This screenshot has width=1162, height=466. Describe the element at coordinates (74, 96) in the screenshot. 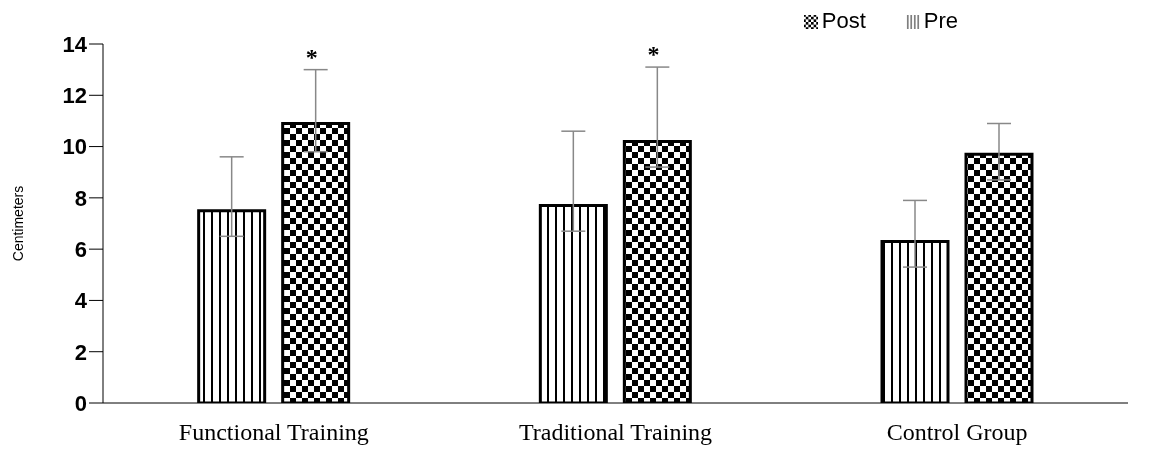

I see `y-tick-label: 12` at that location.